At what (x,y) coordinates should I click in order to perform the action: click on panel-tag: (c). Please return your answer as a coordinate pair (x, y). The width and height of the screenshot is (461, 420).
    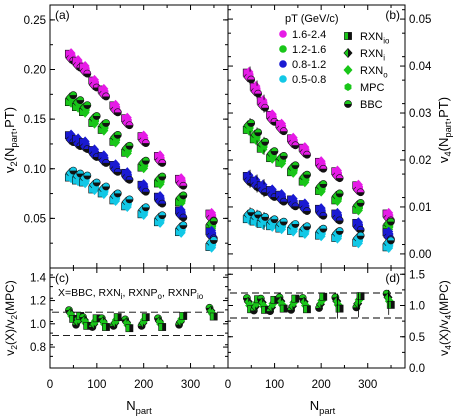
    Looking at the image, I should click on (62, 278).